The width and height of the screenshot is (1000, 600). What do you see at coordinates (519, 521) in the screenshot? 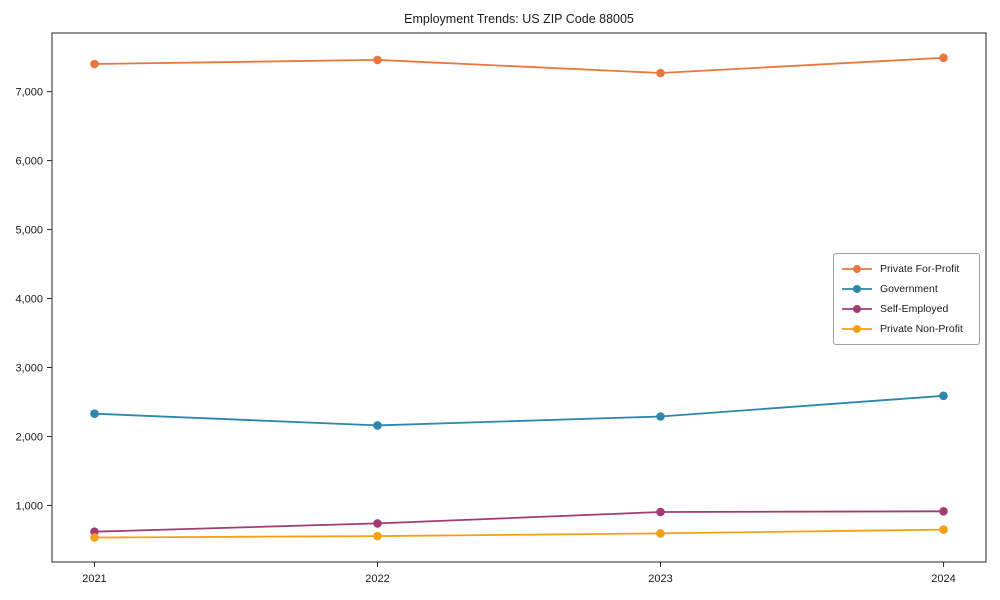
I see `series-line-self-employed` at bounding box center [519, 521].